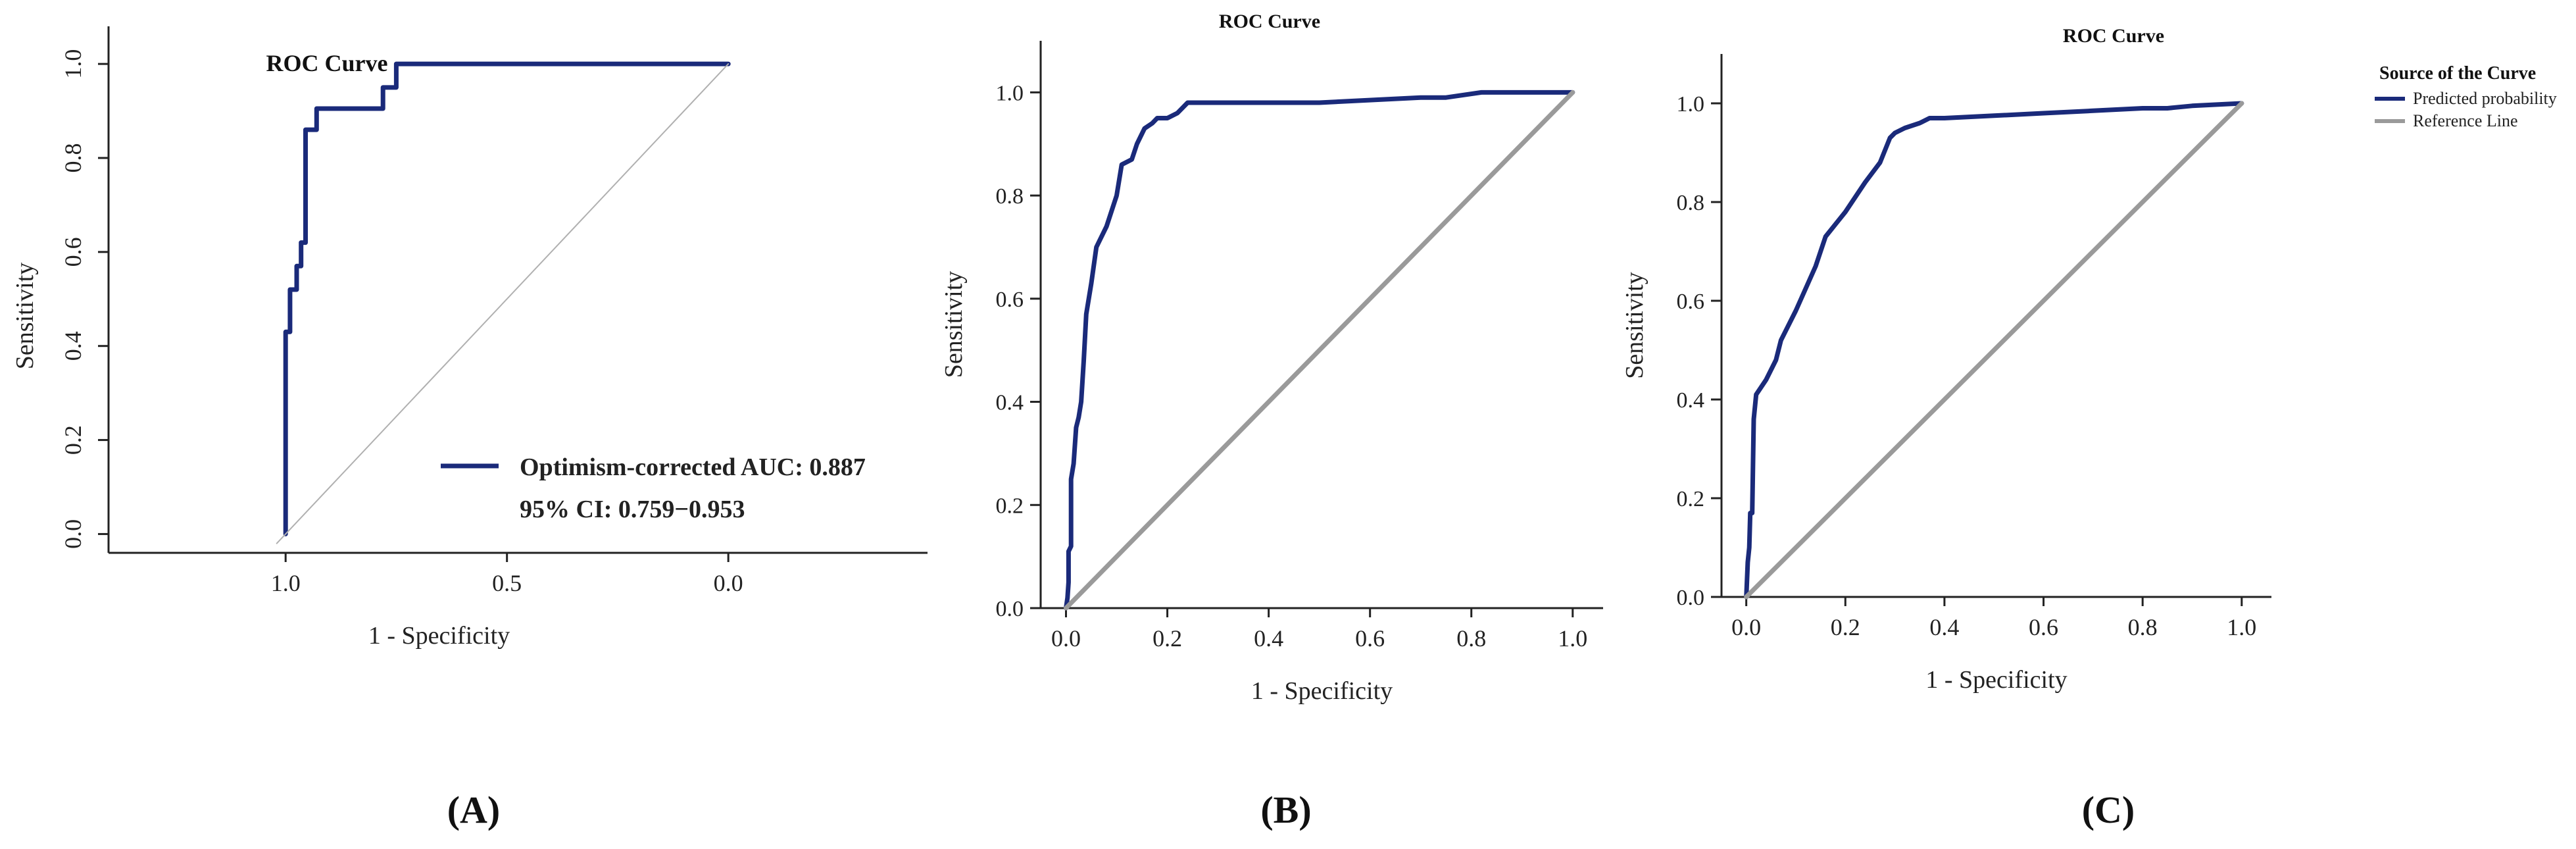 The height and width of the screenshot is (849, 2576). I want to click on panel-labels: (A) (B) (C), so click(1291, 809).